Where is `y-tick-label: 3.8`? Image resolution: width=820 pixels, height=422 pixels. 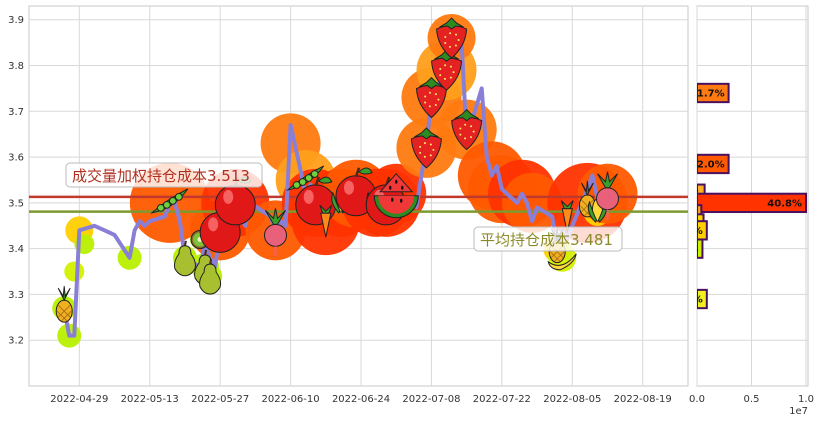 y-tick-label: 3.8 is located at coordinates (16, 66).